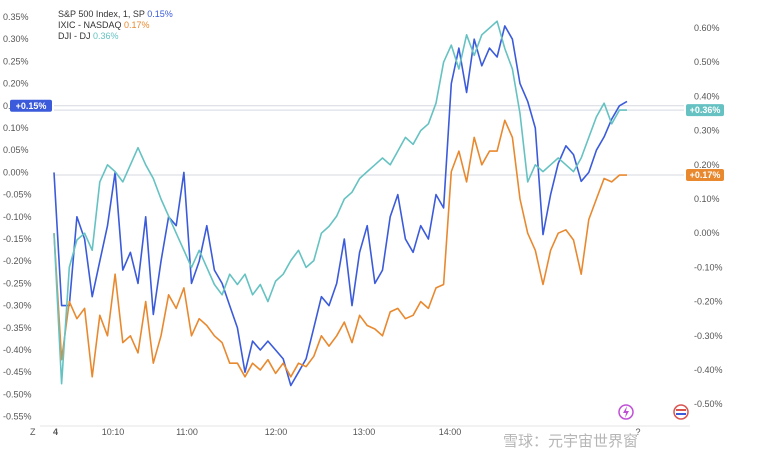 The height and width of the screenshot is (460, 759). What do you see at coordinates (113, 432) in the screenshot?
I see `x-tick-label: 10:10` at bounding box center [113, 432].